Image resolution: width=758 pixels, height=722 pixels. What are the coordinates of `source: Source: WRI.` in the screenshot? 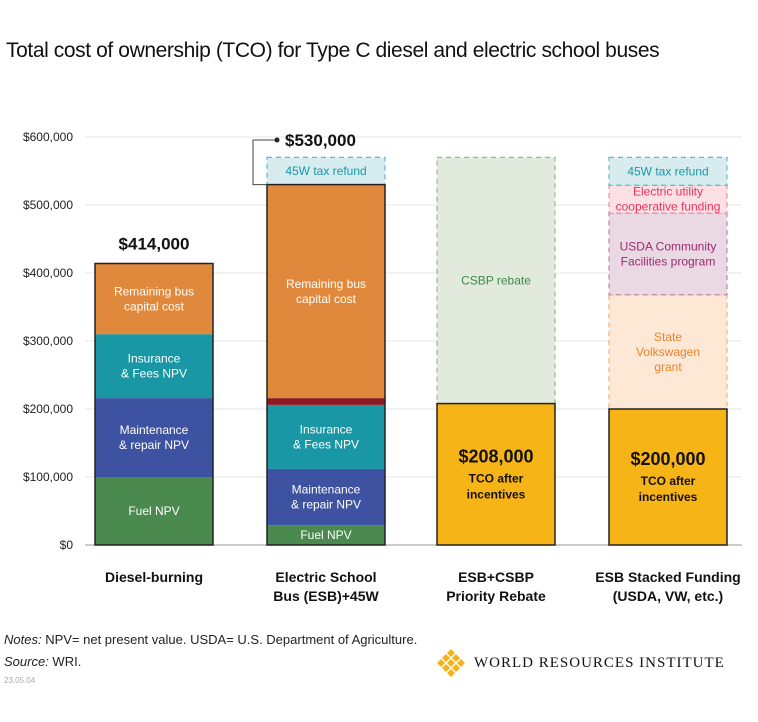 It's located at (43, 661).